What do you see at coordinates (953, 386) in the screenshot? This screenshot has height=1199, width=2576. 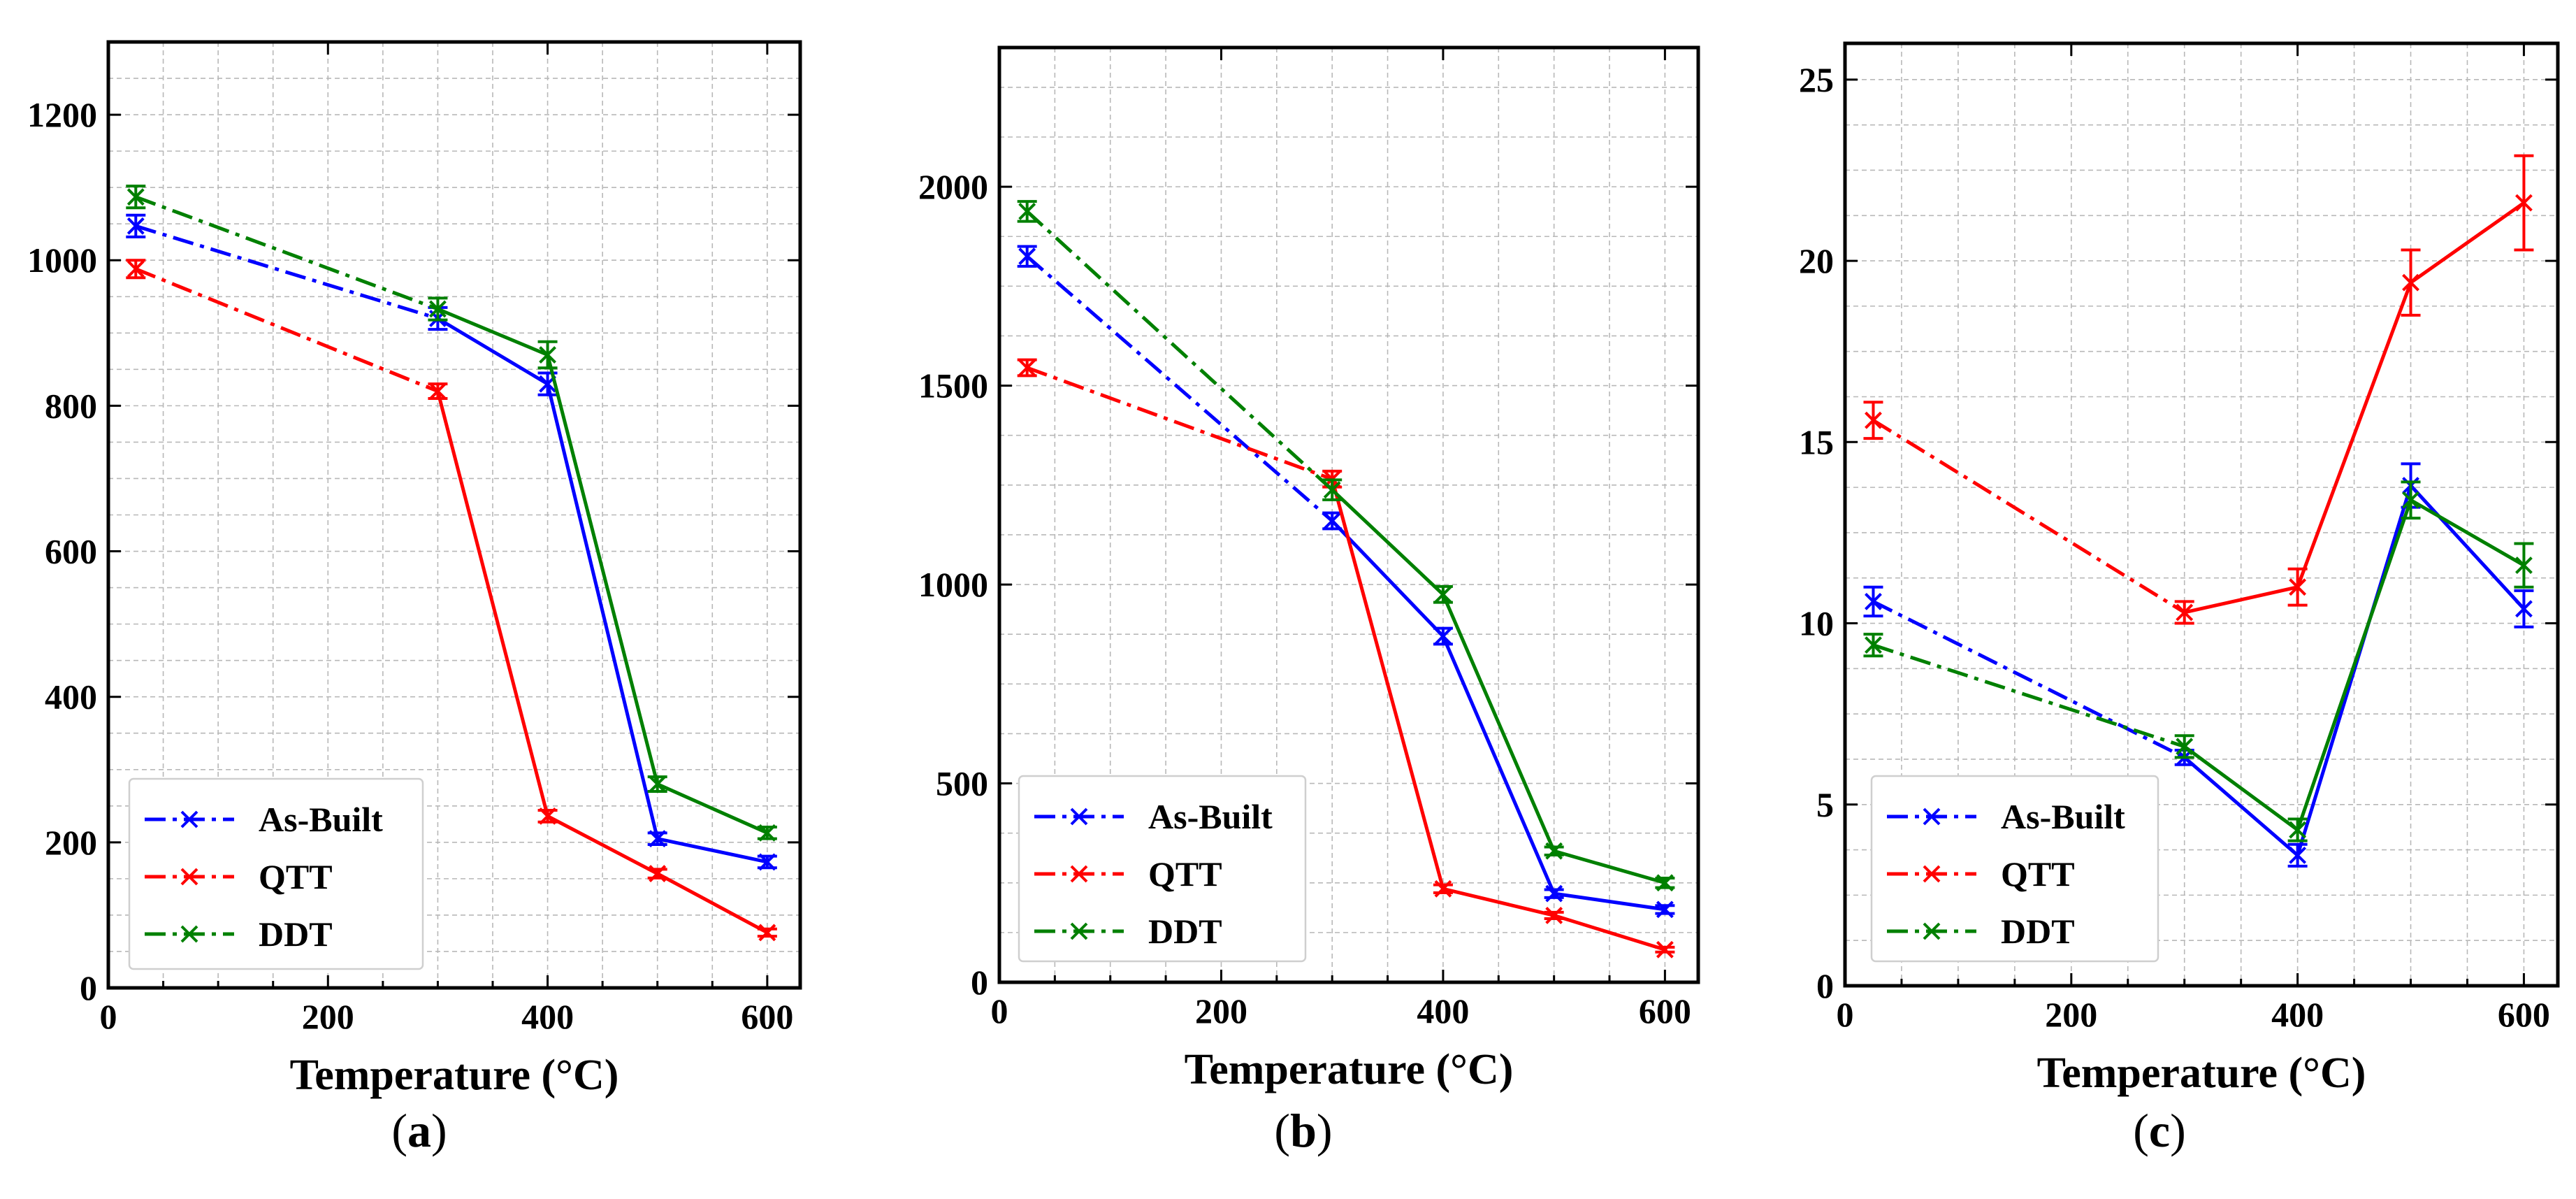 I see `y-tick-label: 1500` at bounding box center [953, 386].